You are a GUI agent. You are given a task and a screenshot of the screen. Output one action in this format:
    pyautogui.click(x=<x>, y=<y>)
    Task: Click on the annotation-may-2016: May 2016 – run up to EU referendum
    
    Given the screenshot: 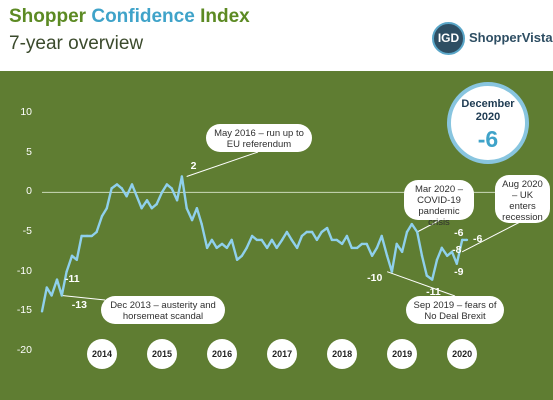 What is the action you would take?
    pyautogui.click(x=259, y=138)
    